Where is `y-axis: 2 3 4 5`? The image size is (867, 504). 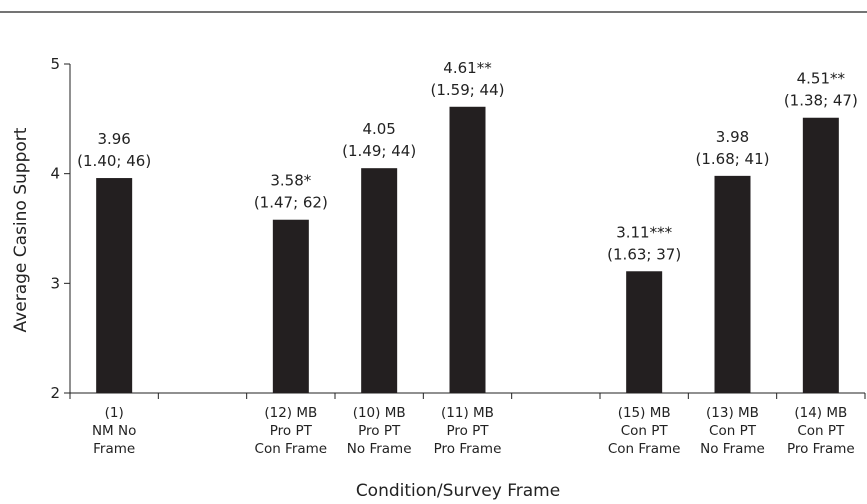 y-axis: 2 3 4 5 is located at coordinates (60, 228).